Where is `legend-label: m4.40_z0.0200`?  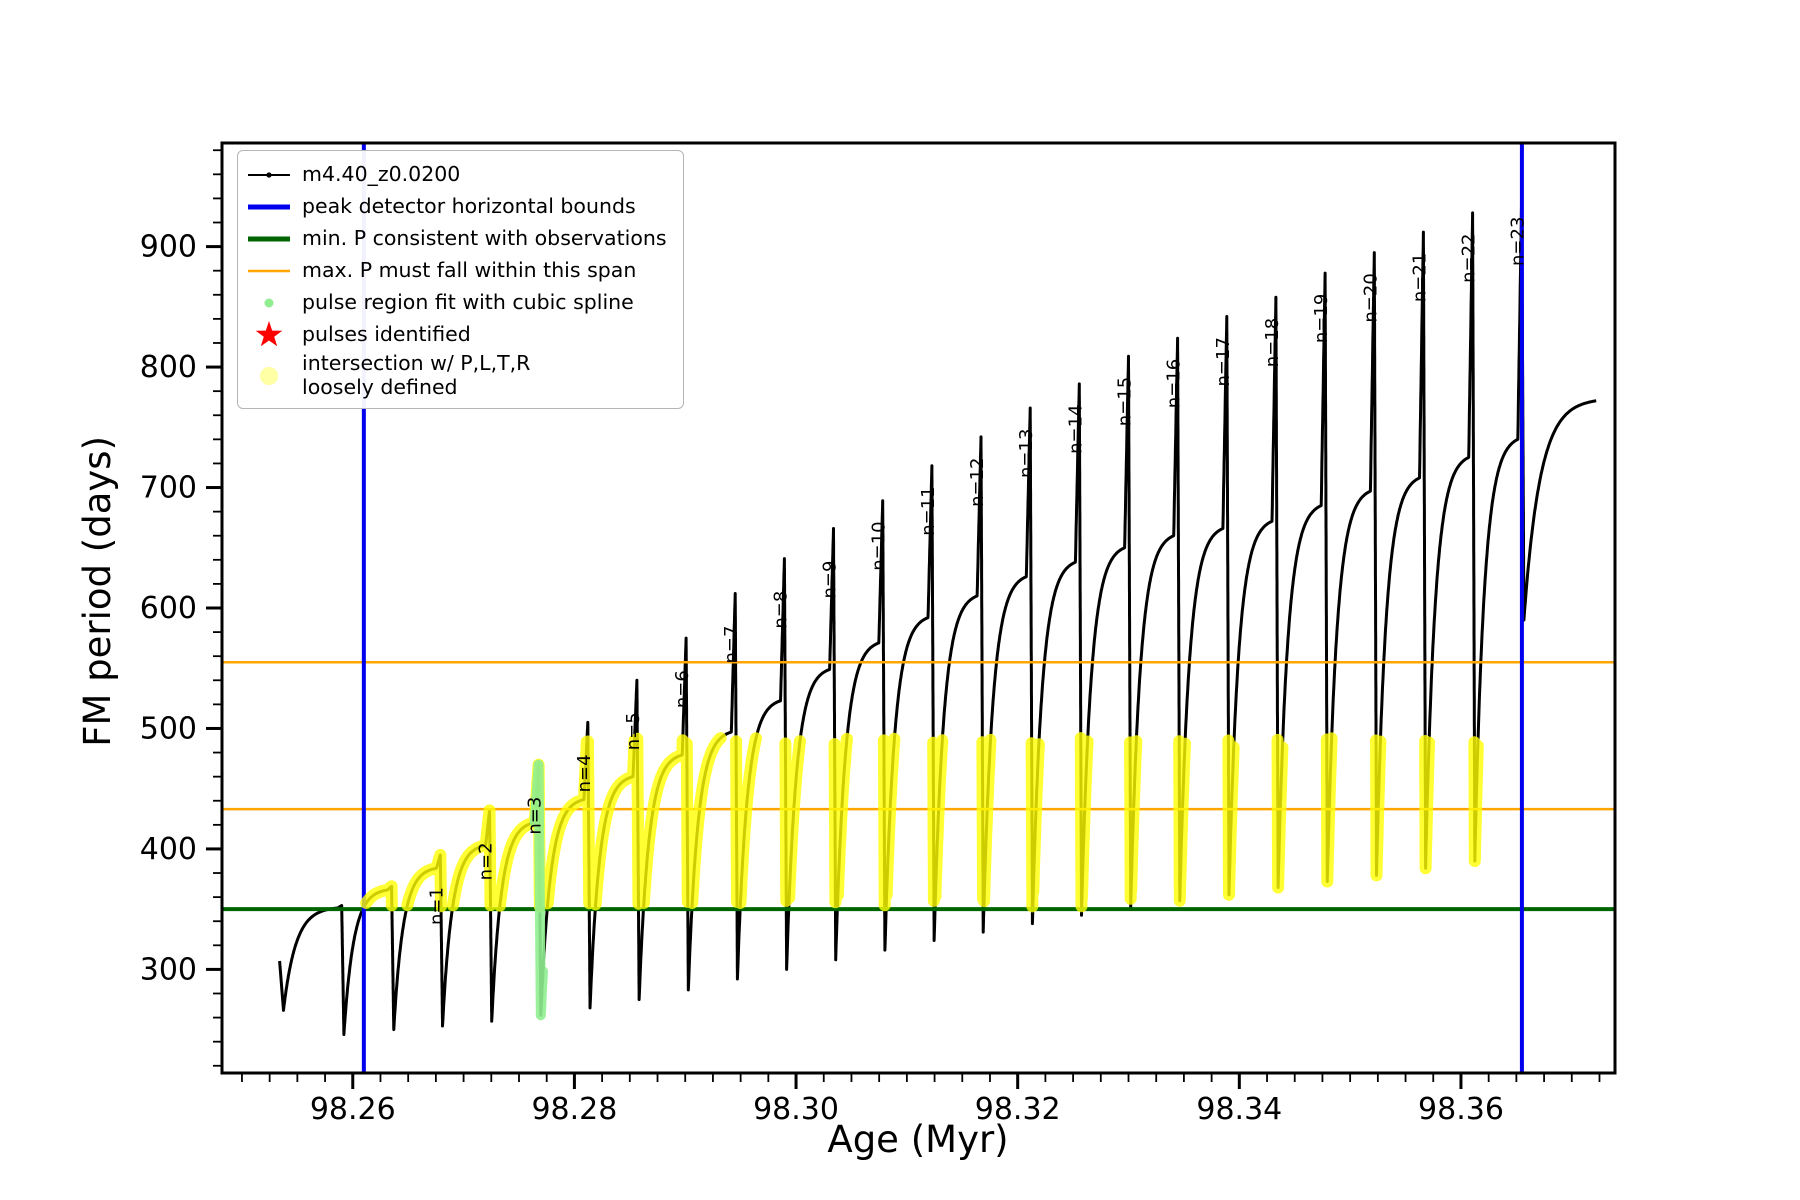 legend-label: m4.40_z0.0200 is located at coordinates (381, 173).